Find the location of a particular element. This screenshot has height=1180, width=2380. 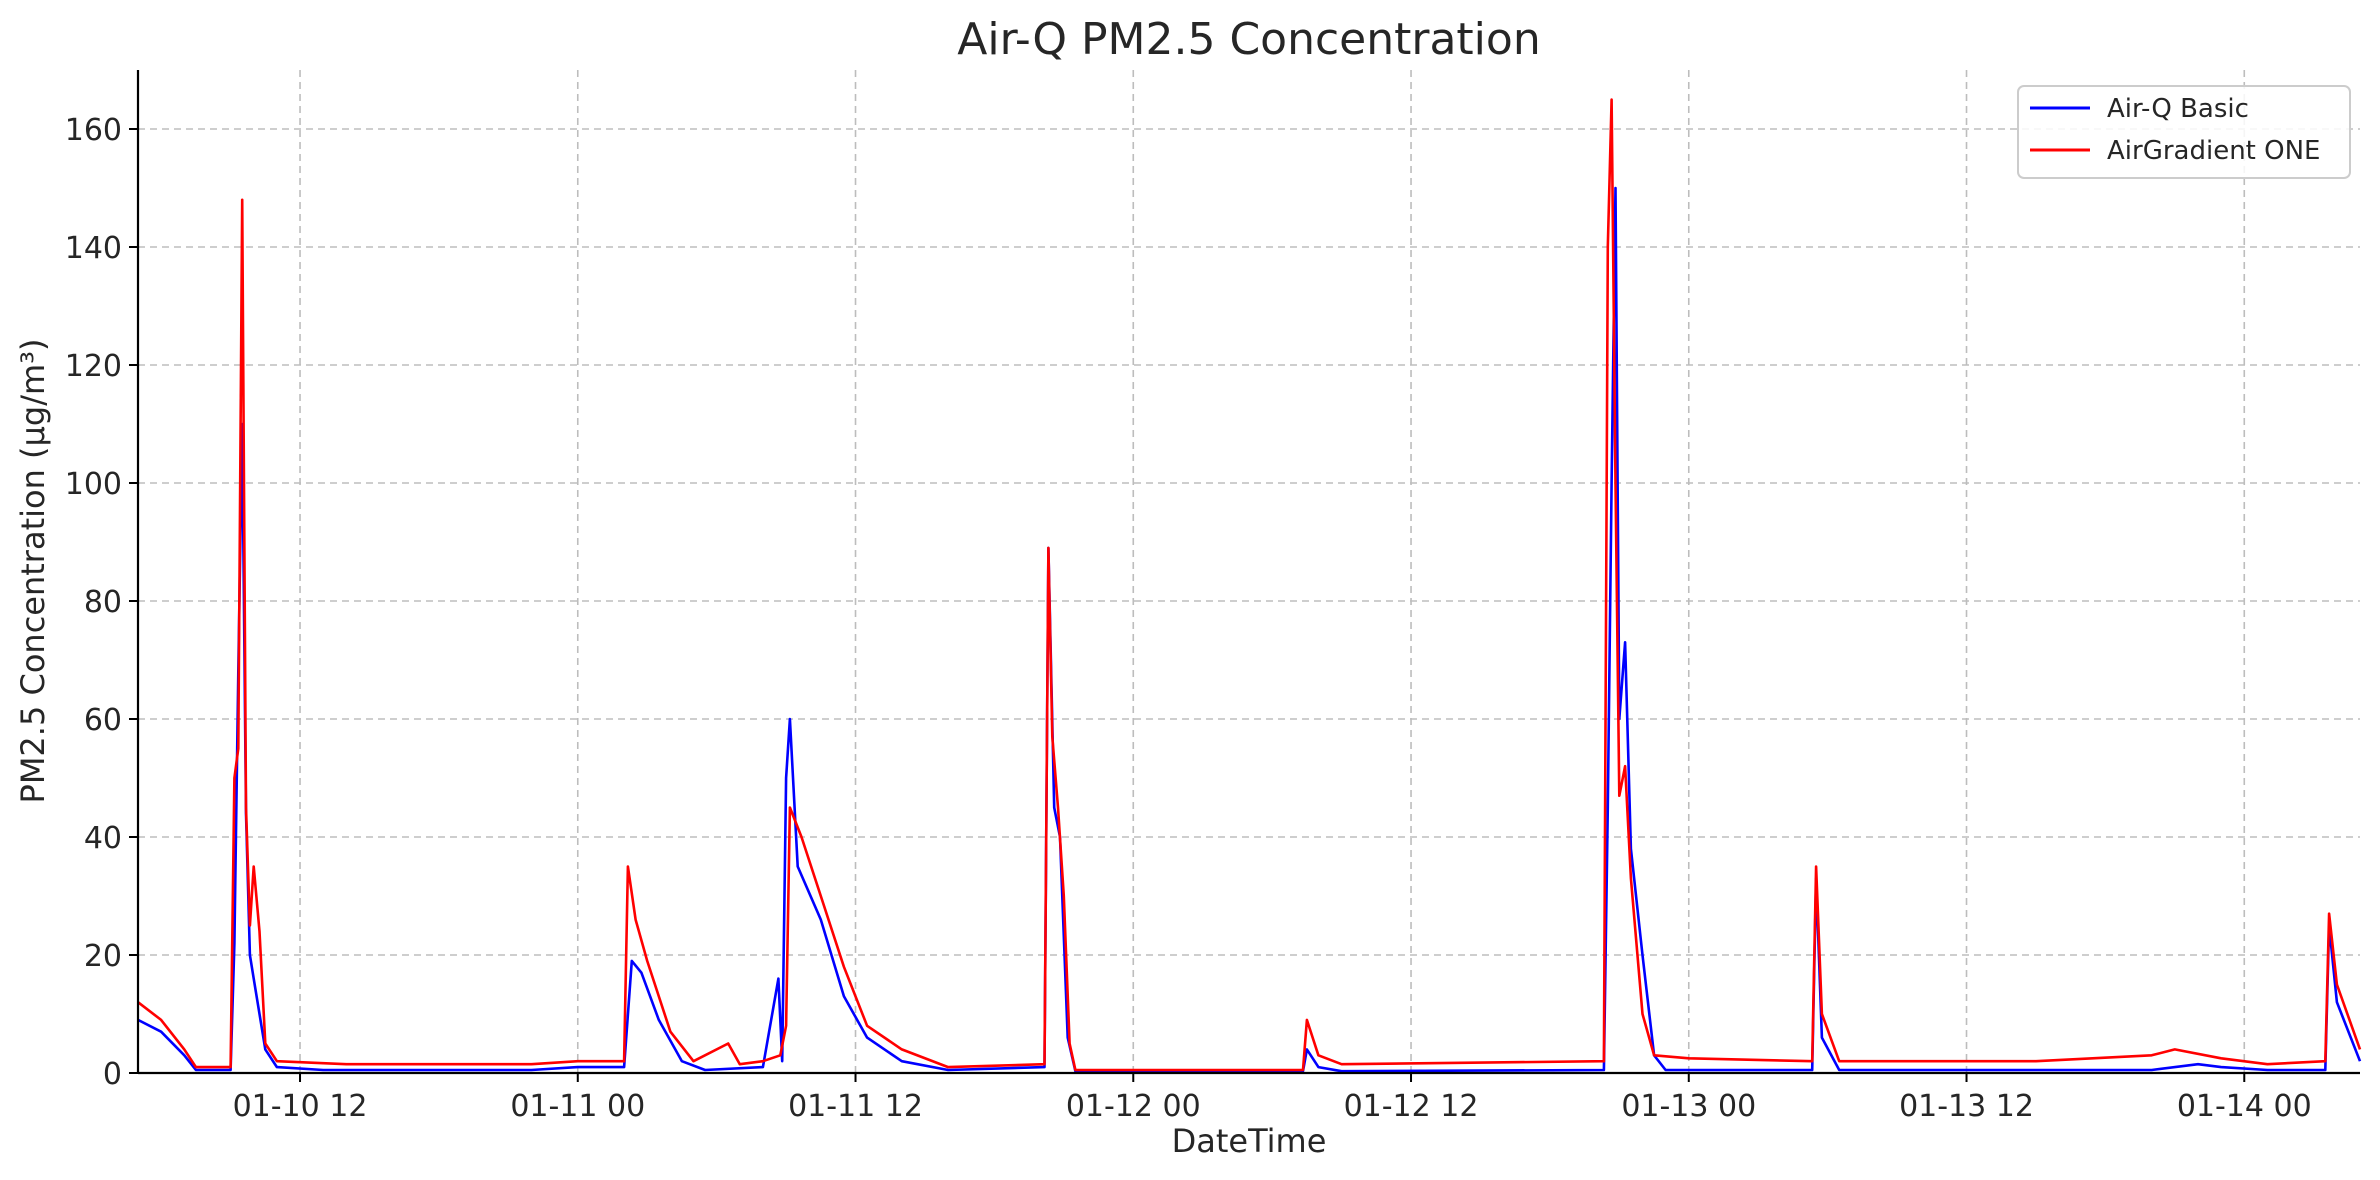

y-axis: 0 20 40 60 80 100 120 140 160 is located at coordinates (101, 602).